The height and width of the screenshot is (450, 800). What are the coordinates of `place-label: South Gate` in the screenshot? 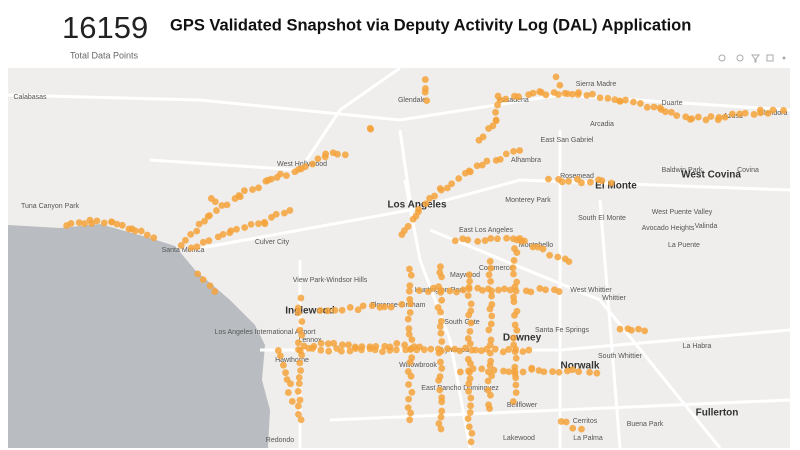 It's located at (462, 322).